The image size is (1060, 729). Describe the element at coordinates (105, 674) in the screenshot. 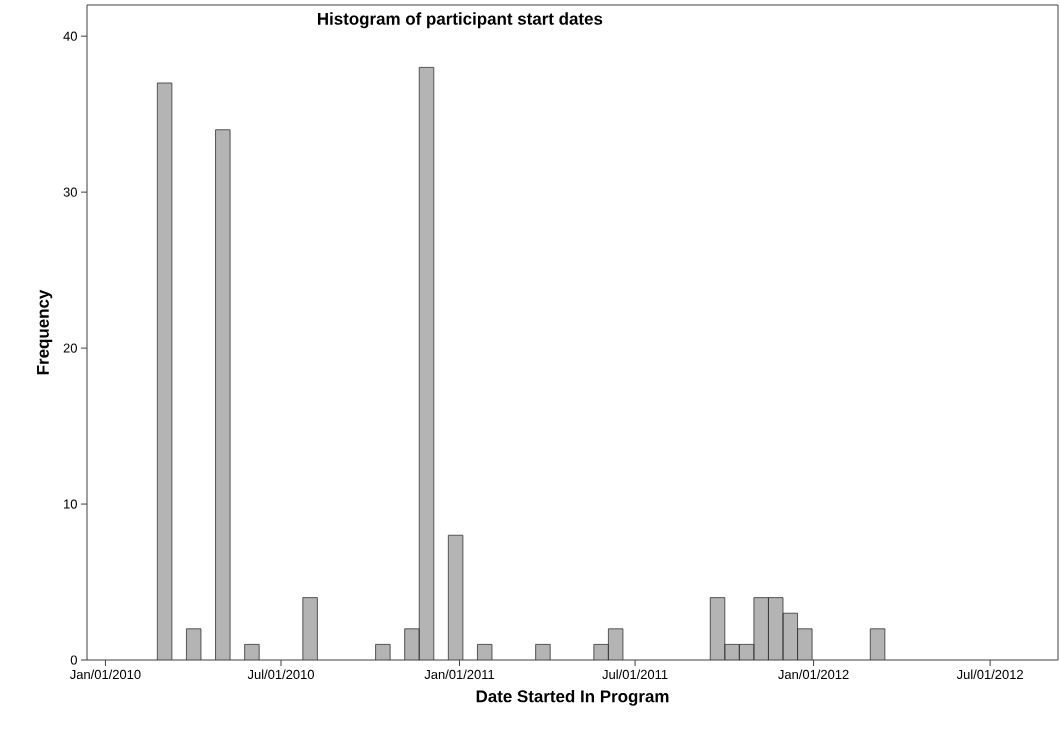

I see `x-tick-label: Jan/01/2010` at that location.